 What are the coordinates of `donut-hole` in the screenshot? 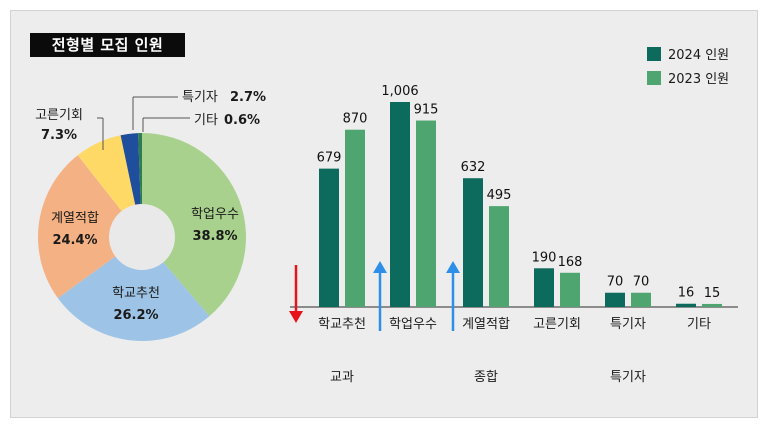 It's located at (142, 237).